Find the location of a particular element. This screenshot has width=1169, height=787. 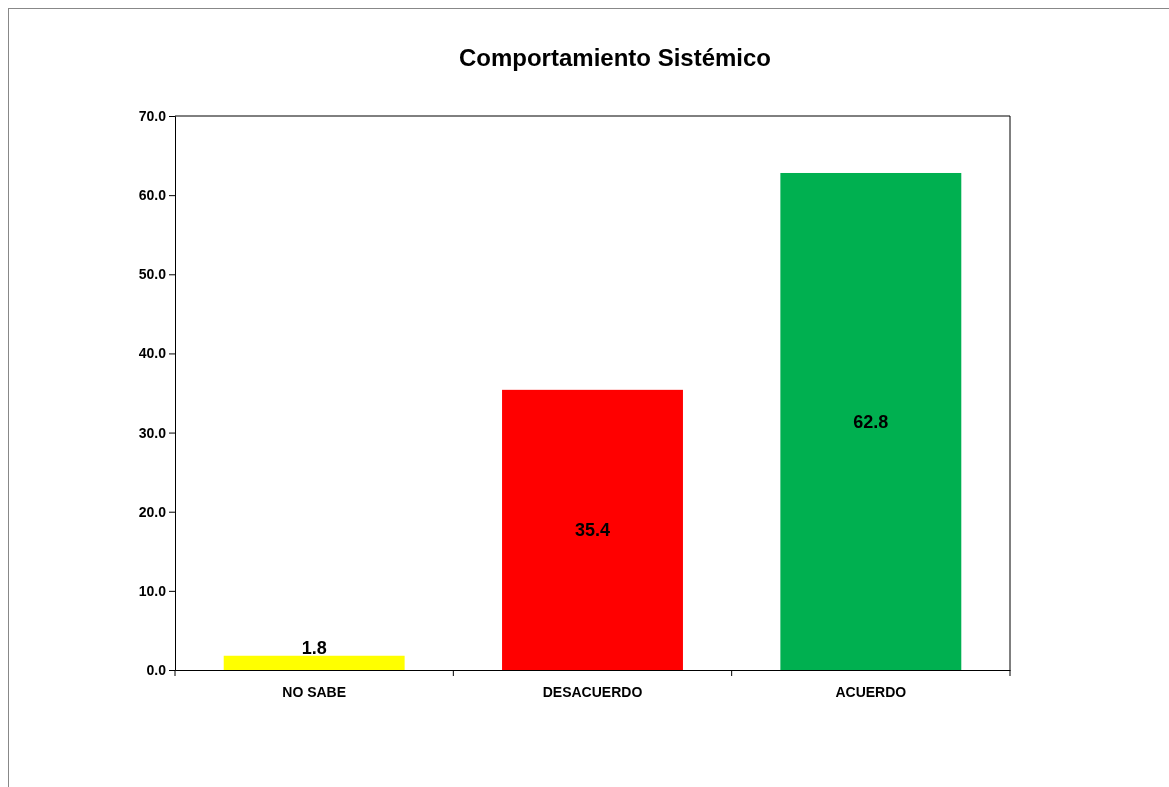

y-tick-label: 70.0 is located at coordinates (152, 115).